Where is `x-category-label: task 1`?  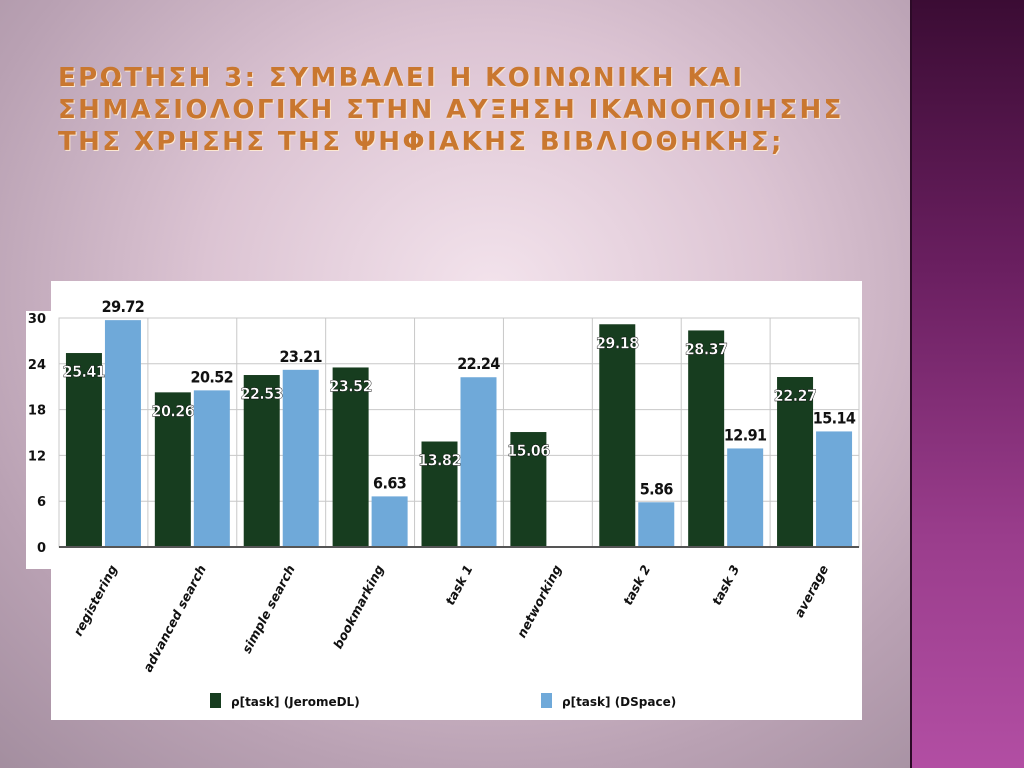
x-category-label: task 1 is located at coordinates (459, 584).